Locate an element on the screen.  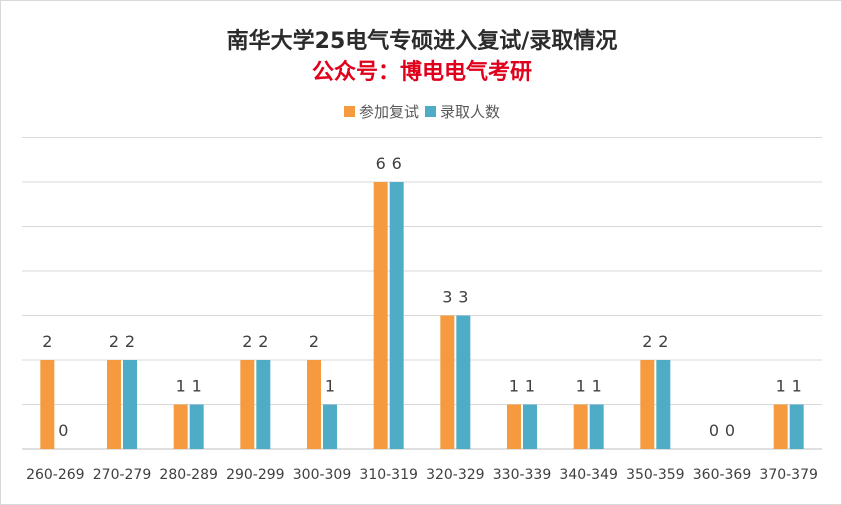
data-label-series-1: 3 is located at coordinates (447, 297).